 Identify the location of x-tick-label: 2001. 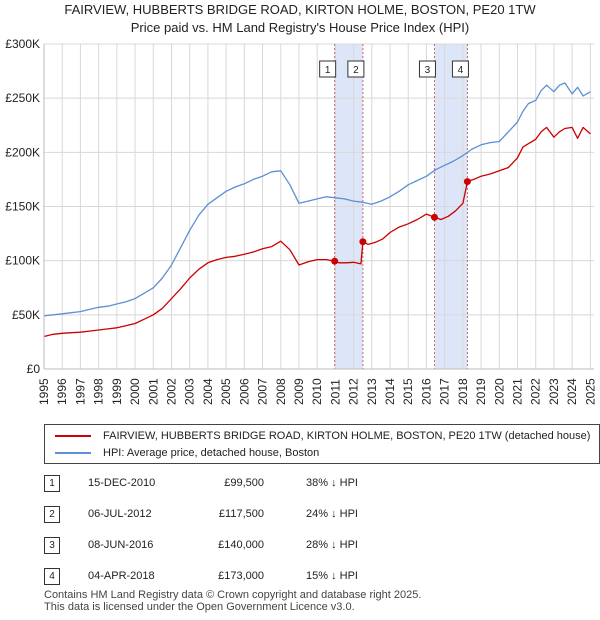
(153, 391).